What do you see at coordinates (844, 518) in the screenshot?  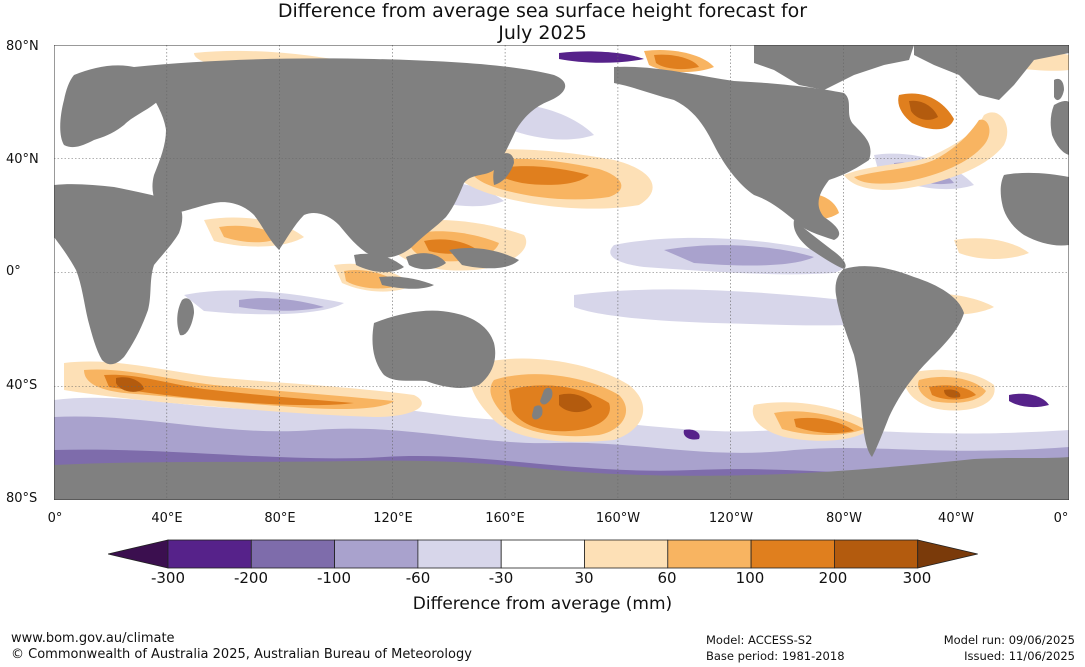 I see `lon-label-80w: 80°W` at bounding box center [844, 518].